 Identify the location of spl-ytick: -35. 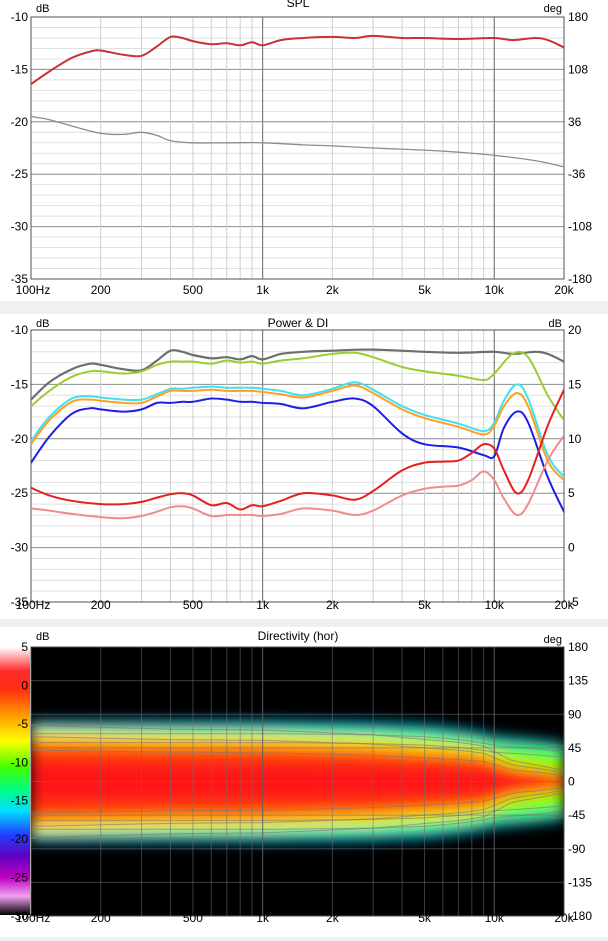
(20, 279).